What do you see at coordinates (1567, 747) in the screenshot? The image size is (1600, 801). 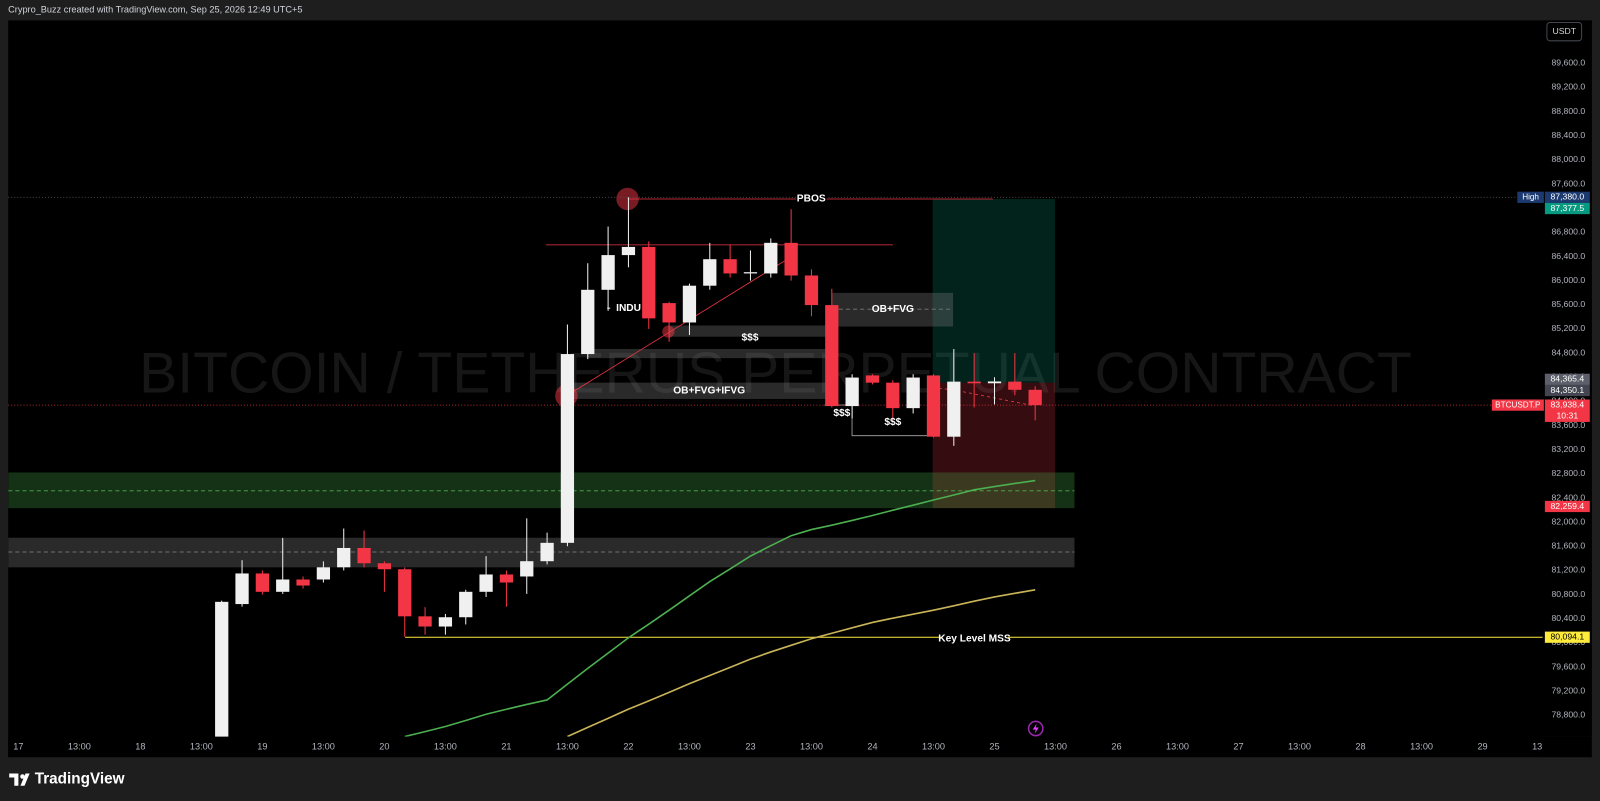 I see `axis-corner` at bounding box center [1567, 747].